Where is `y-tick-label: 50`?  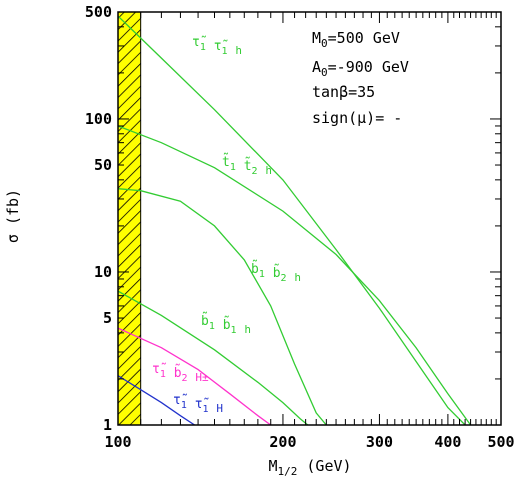 y-tick-label: 50 is located at coordinates (103, 165).